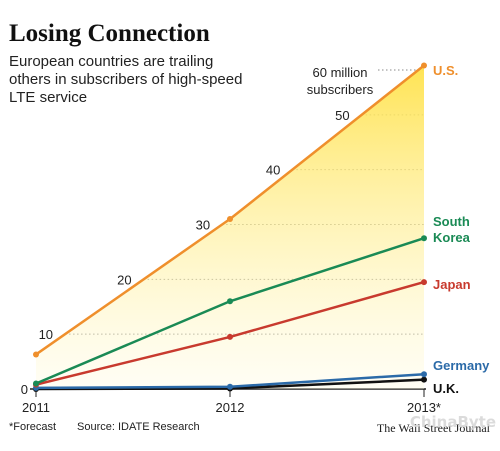  What do you see at coordinates (203, 225) in the screenshot?
I see `y-tick-label-3: 30` at bounding box center [203, 225].